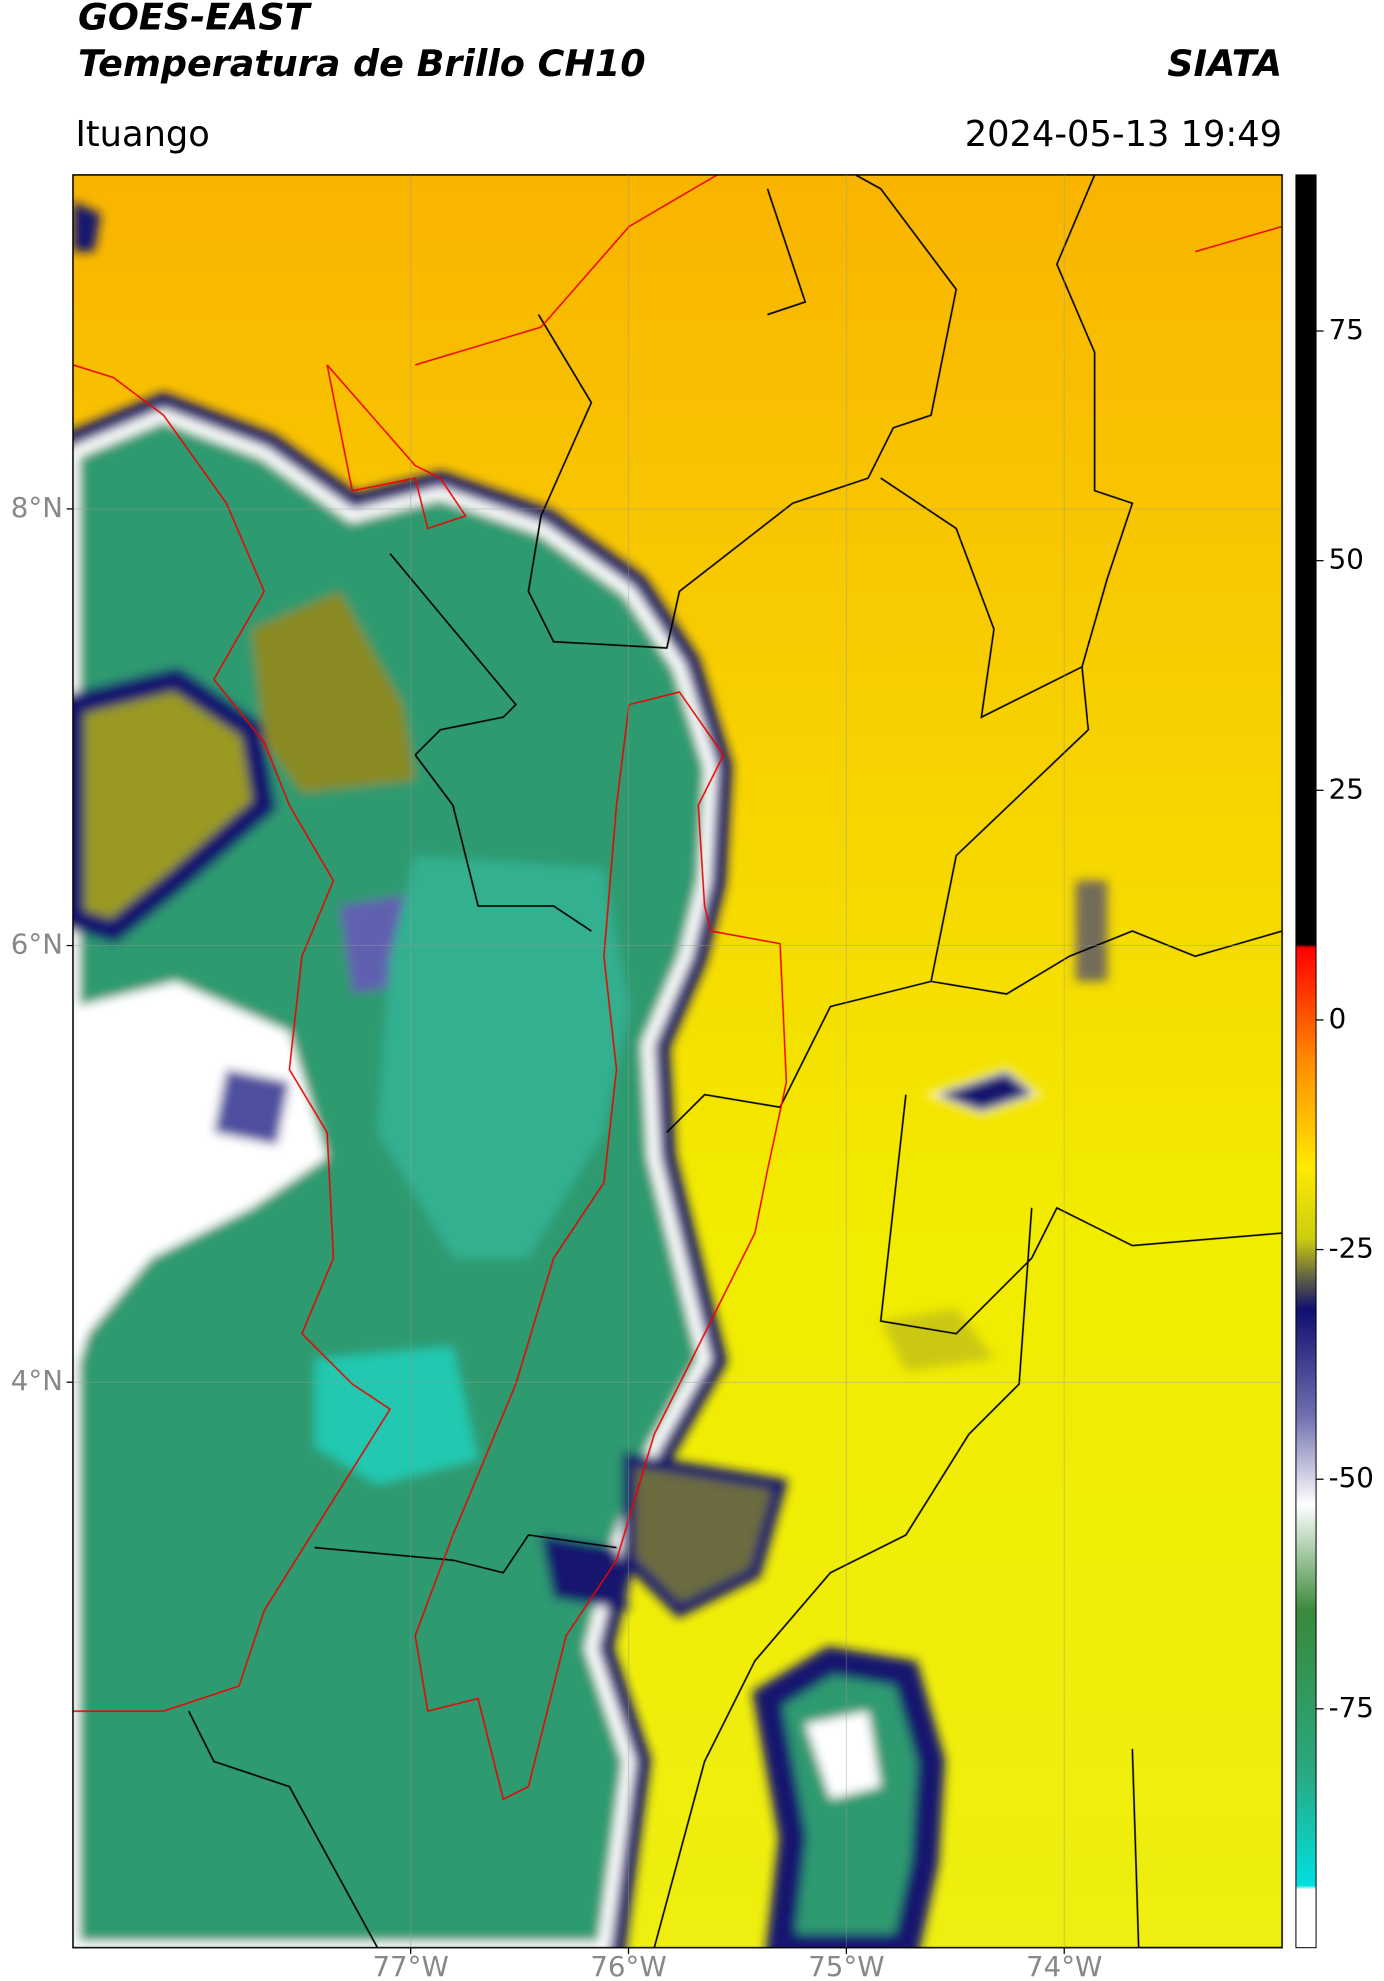  What do you see at coordinates (142, 134) in the screenshot?
I see `location: Ituango` at bounding box center [142, 134].